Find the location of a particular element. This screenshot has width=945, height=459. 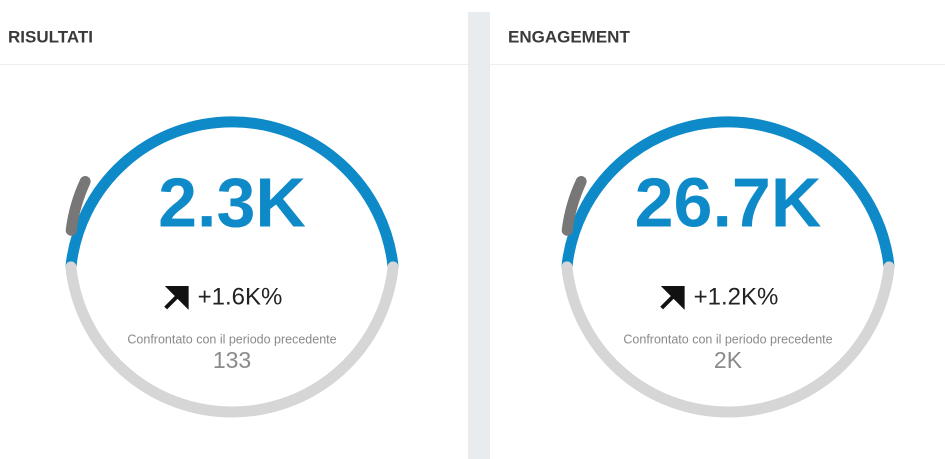

value: 2.3K is located at coordinates (232, 202).